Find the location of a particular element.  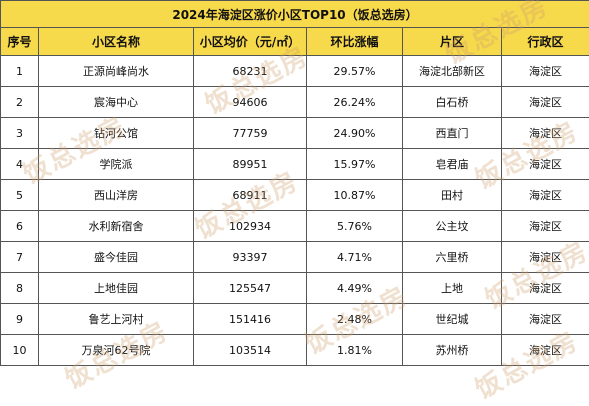

cell-rank: 4 is located at coordinates (20, 164).